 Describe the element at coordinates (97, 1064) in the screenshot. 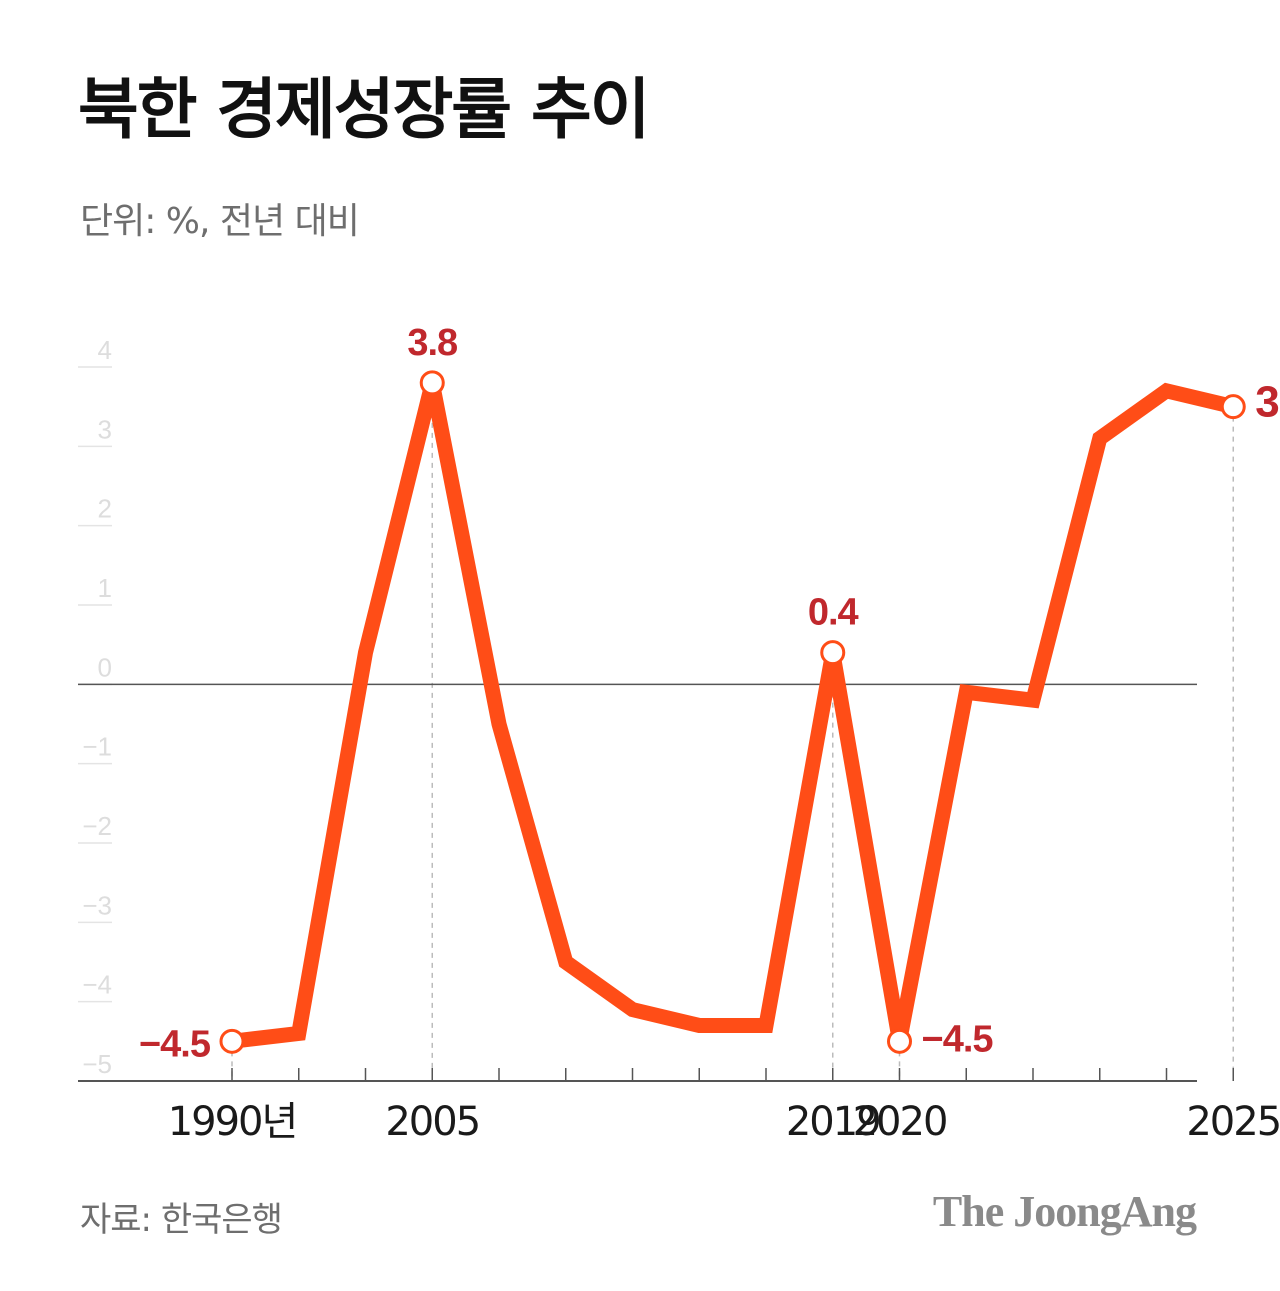

I see `y-tick-label: −5` at that location.